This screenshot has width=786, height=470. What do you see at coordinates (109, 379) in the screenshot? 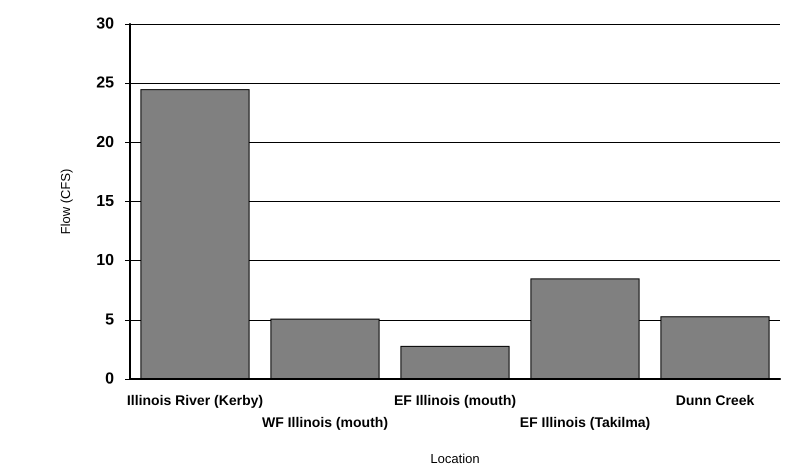
I see `y-tick-label: 0` at bounding box center [109, 379].